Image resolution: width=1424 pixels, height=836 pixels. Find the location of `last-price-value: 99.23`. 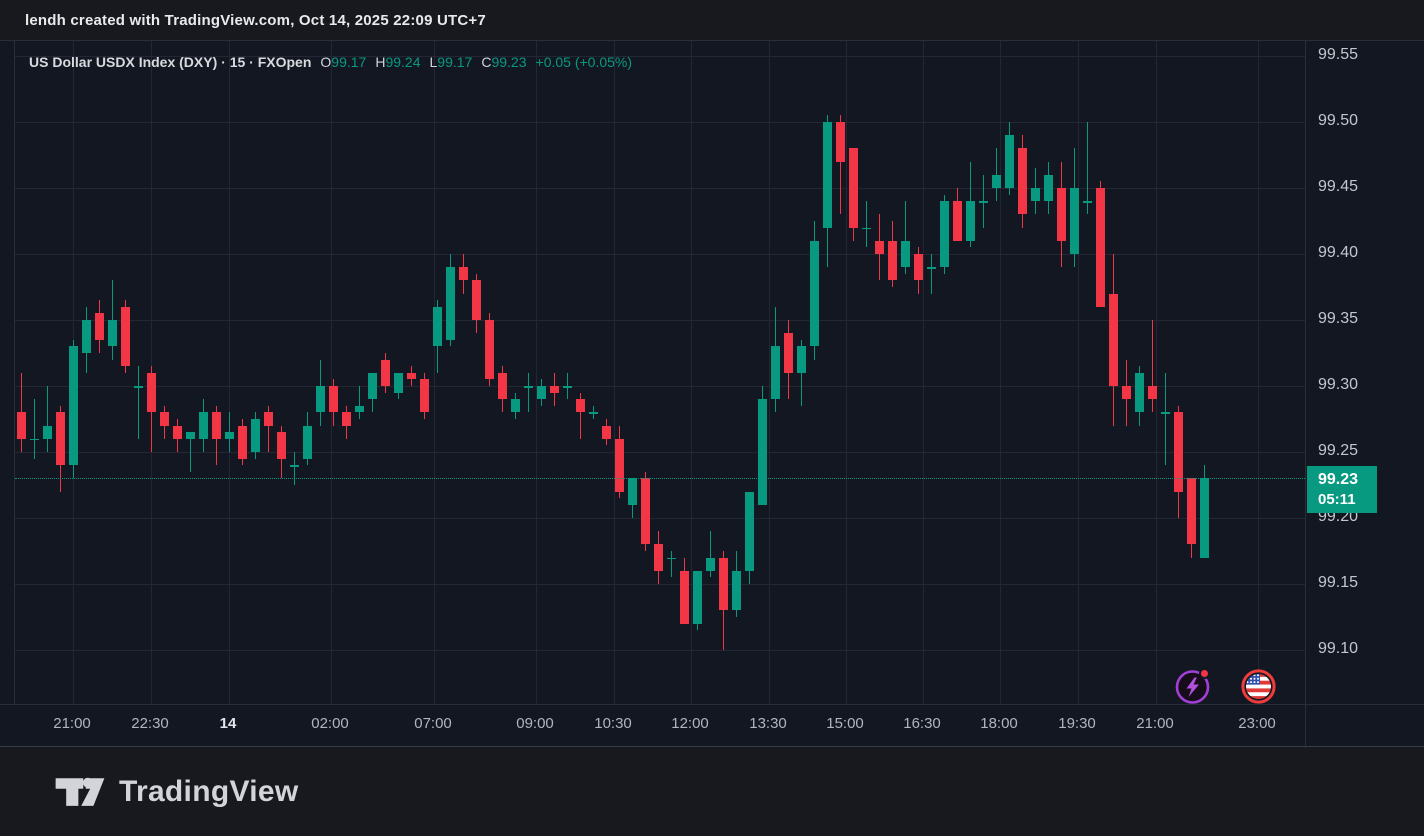

last-price-value: 99.23 is located at coordinates (1338, 479).